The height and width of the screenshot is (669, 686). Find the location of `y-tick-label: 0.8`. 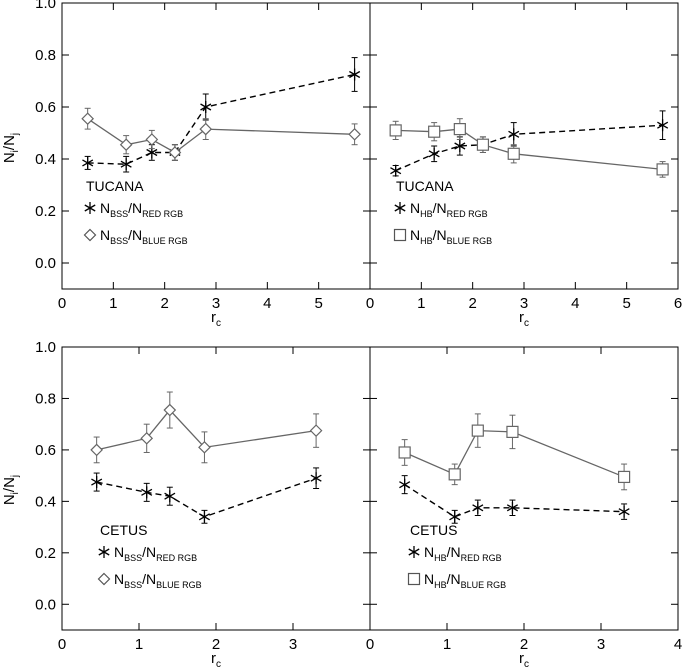

y-tick-label: 0.8 is located at coordinates (45, 55).